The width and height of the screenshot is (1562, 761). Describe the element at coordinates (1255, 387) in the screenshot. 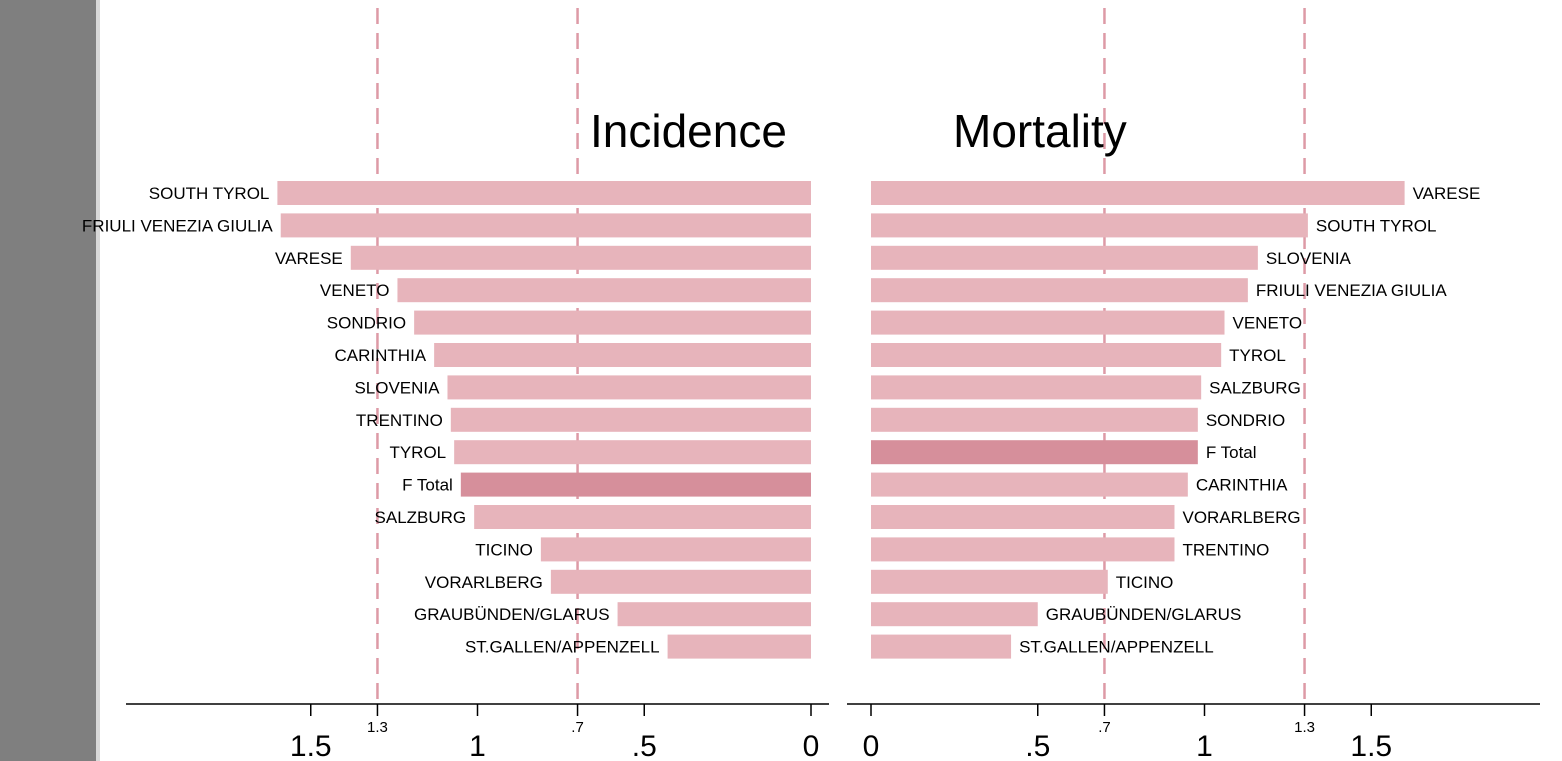

I see `mortality-label-6: SALZBURG` at that location.